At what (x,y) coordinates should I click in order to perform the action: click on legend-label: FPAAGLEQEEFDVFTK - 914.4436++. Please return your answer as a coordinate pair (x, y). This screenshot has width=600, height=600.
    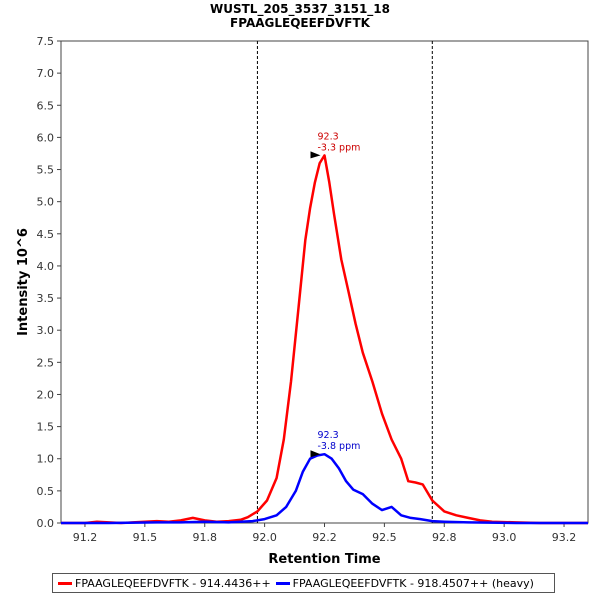
    Looking at the image, I should click on (173, 583).